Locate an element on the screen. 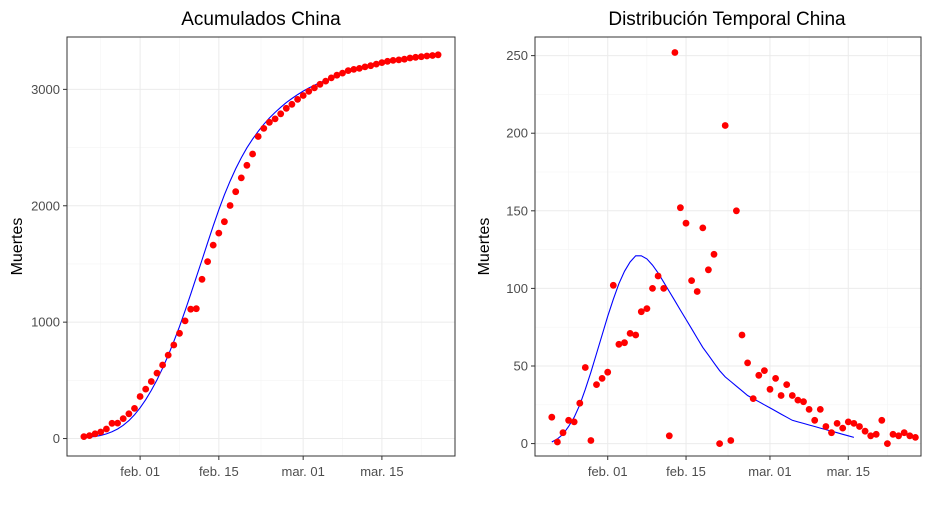  x-tick-label: mar. 01 is located at coordinates (769, 471).